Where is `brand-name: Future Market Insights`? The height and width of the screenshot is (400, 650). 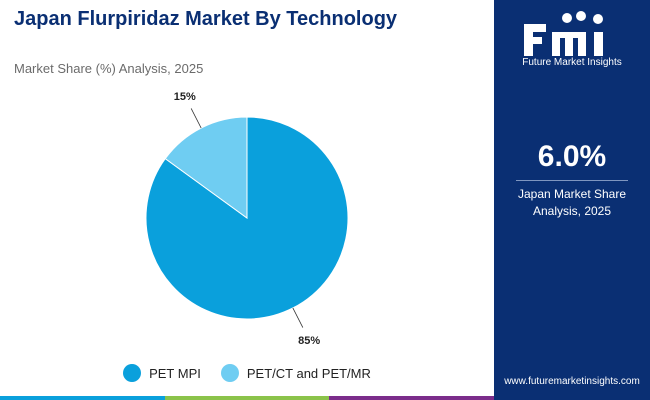 brand-name: Future Market Insights is located at coordinates (572, 62).